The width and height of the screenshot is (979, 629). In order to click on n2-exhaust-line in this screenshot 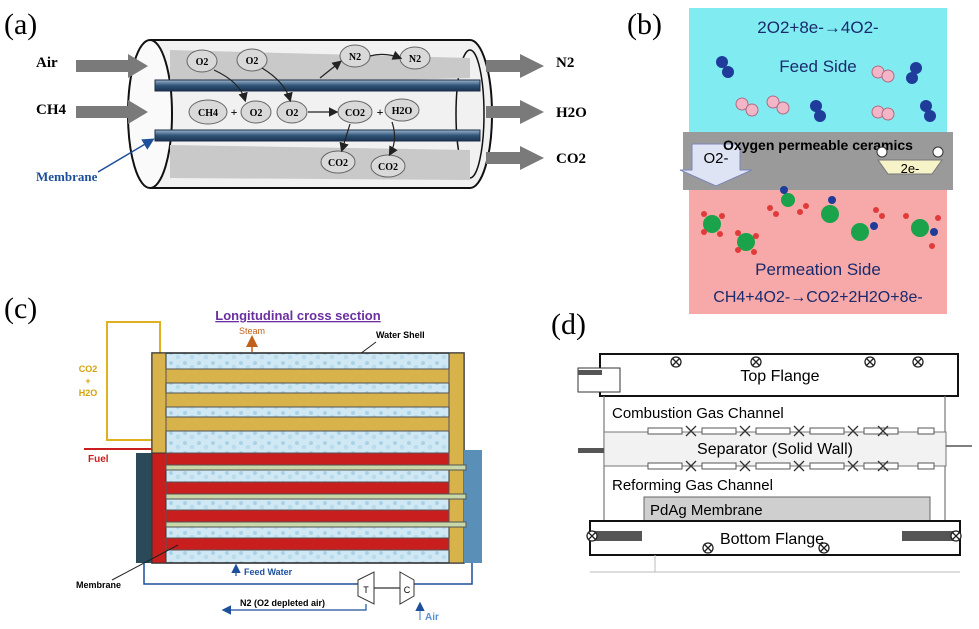, I will do `click(294, 609)`.